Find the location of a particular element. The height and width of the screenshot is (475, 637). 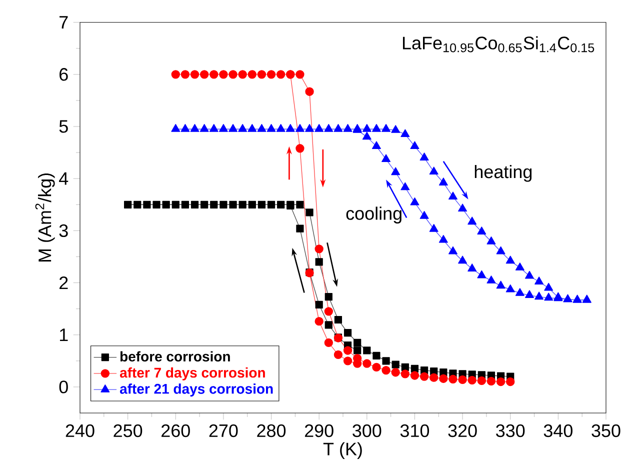

annotation: cooling is located at coordinates (374, 215).